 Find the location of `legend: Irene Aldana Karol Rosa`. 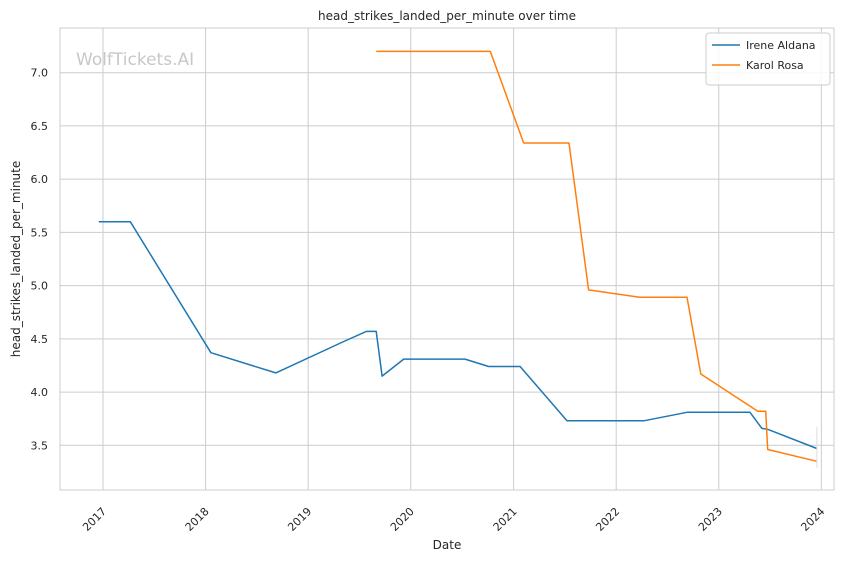

legend: Irene Aldana Karol Rosa is located at coordinates (768, 59).